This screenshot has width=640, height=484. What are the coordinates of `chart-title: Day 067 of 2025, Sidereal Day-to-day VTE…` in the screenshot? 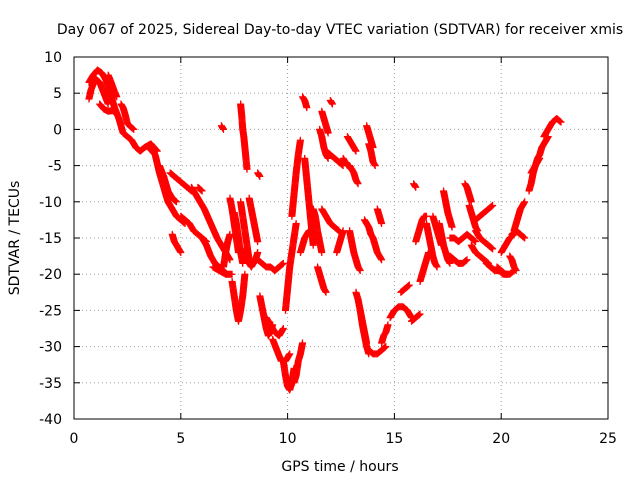 It's located at (340, 30).